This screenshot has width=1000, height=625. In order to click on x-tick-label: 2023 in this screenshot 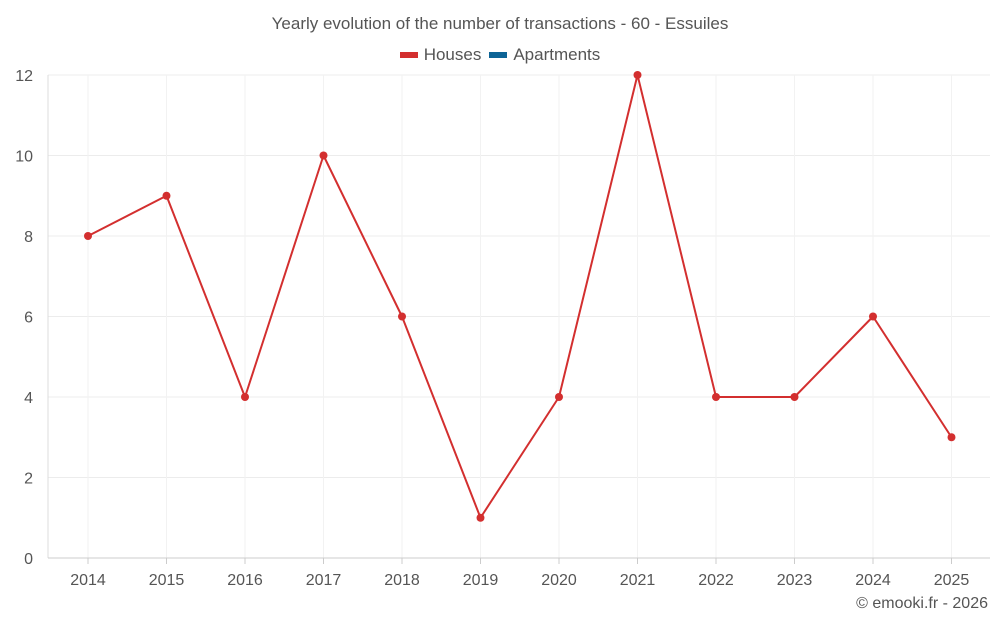, I will do `click(795, 580)`.